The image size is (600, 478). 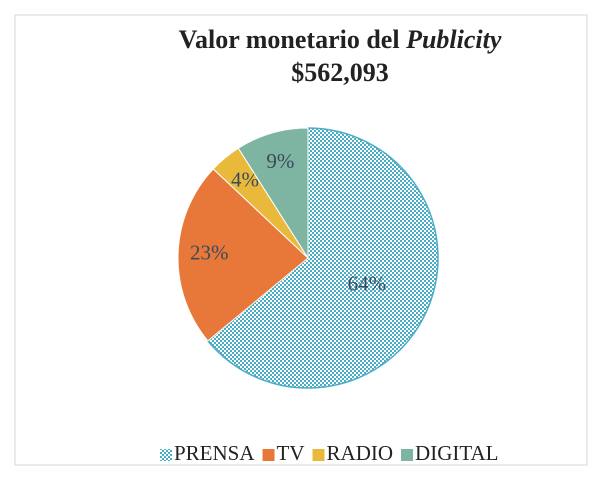 I want to click on legend-label: DIGITAL, so click(x=456, y=453).